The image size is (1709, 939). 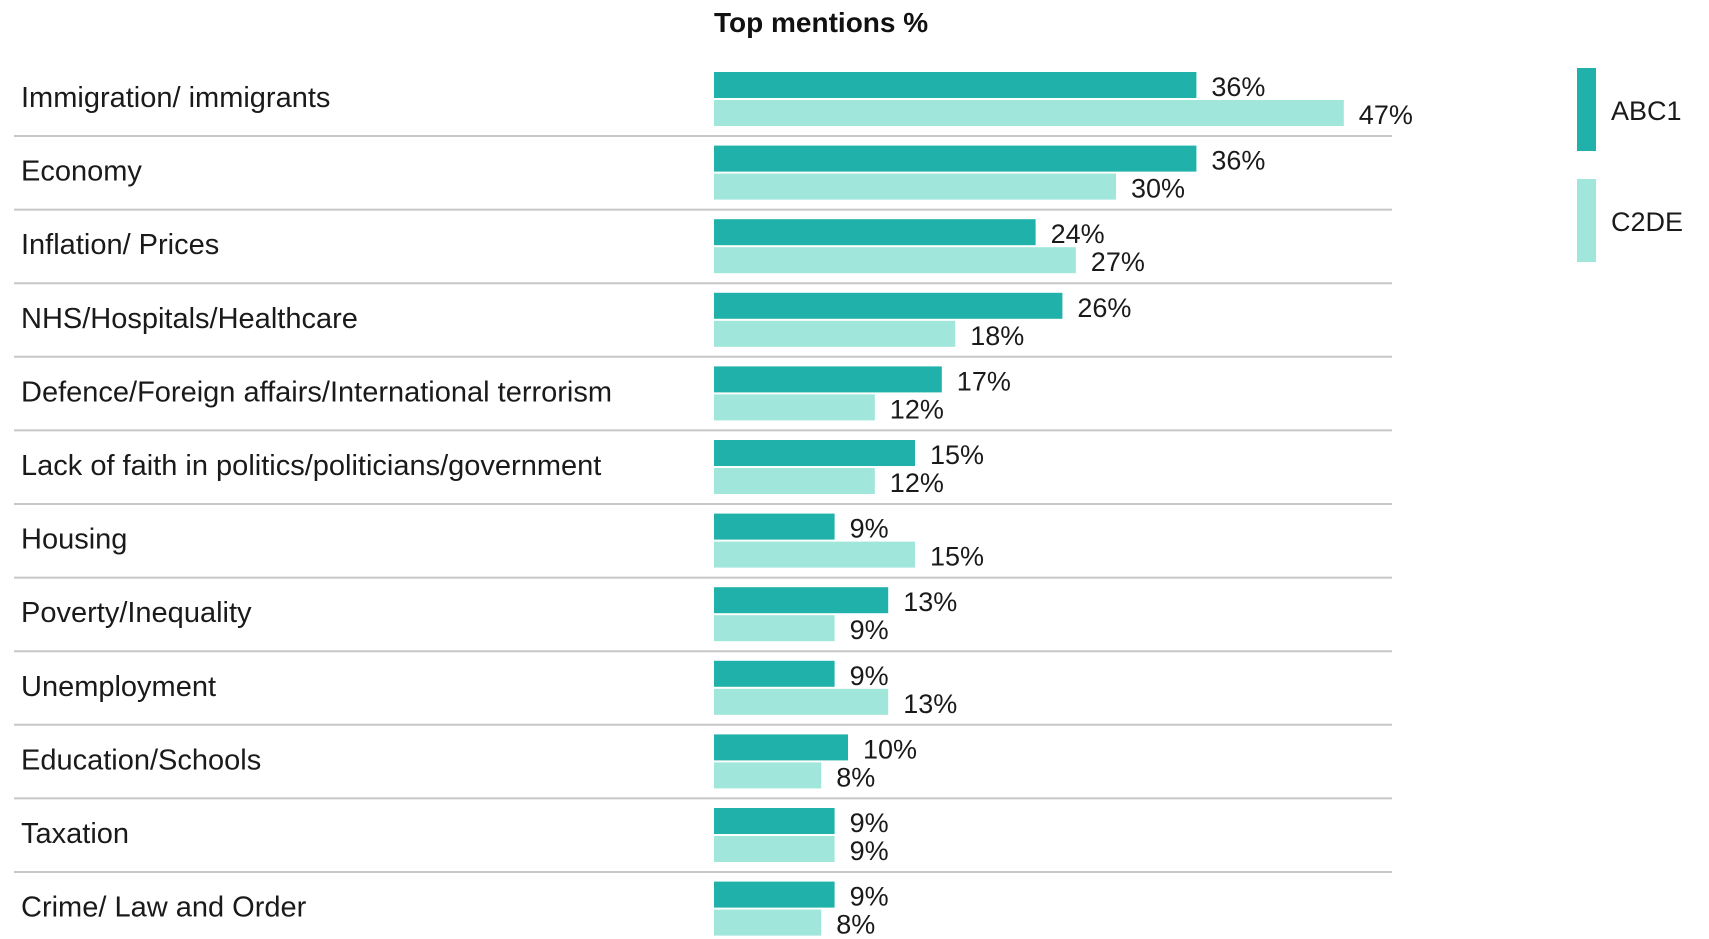 What do you see at coordinates (74, 540) in the screenshot?
I see `category-label: Housing` at bounding box center [74, 540].